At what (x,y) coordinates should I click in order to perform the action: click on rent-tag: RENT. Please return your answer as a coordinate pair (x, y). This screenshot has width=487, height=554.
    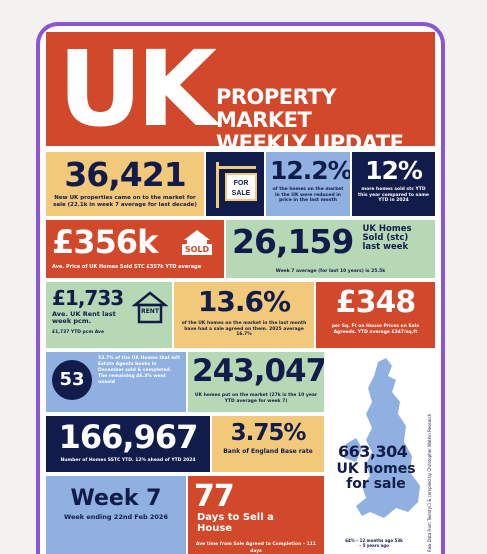
    Looking at the image, I should click on (150, 311).